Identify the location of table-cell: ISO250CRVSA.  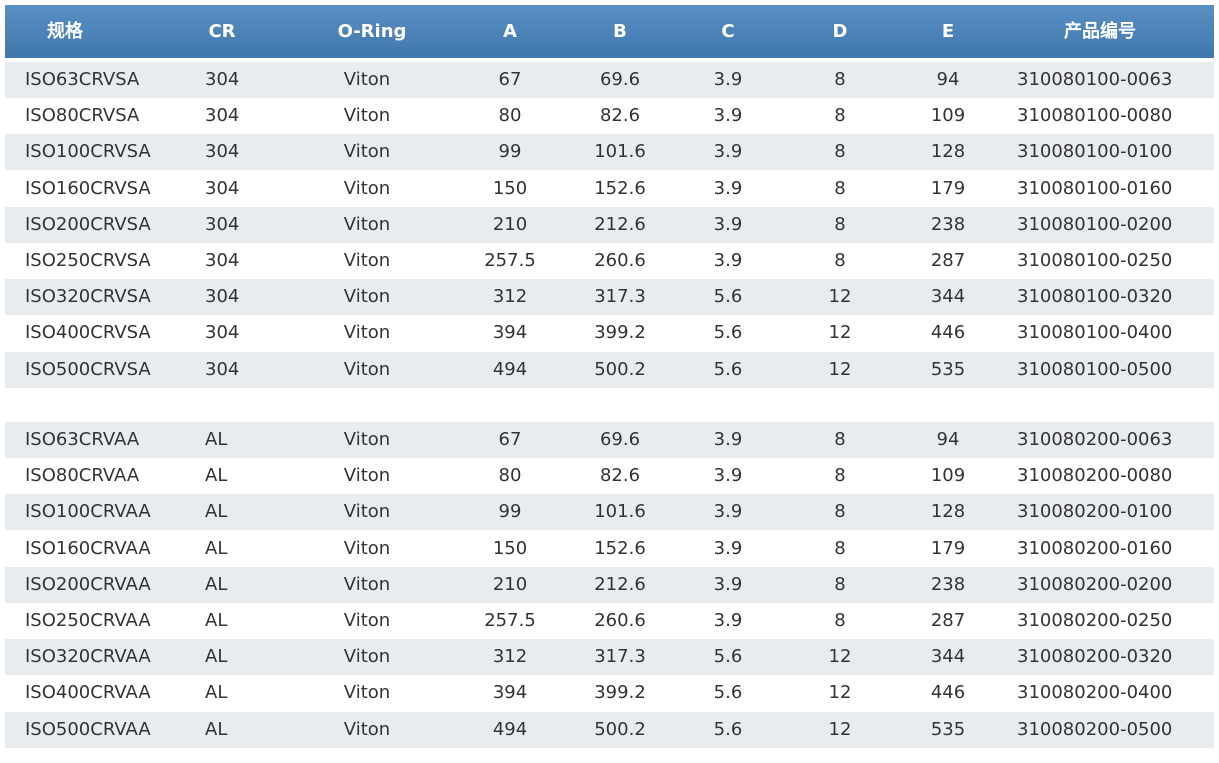
(88, 260).